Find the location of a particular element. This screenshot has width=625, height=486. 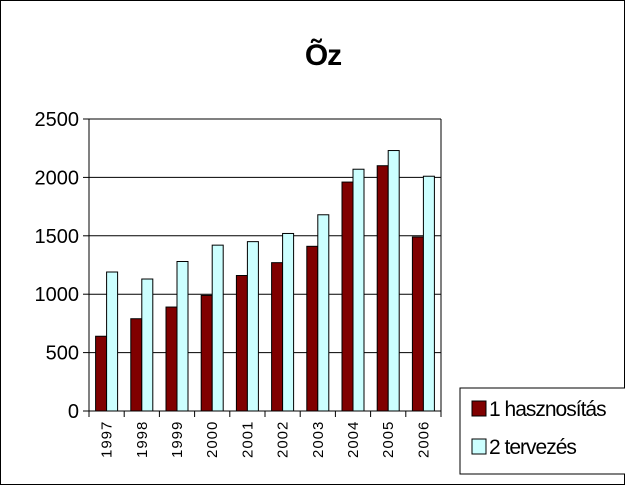

legend-label: 2 tervezés is located at coordinates (532, 447).